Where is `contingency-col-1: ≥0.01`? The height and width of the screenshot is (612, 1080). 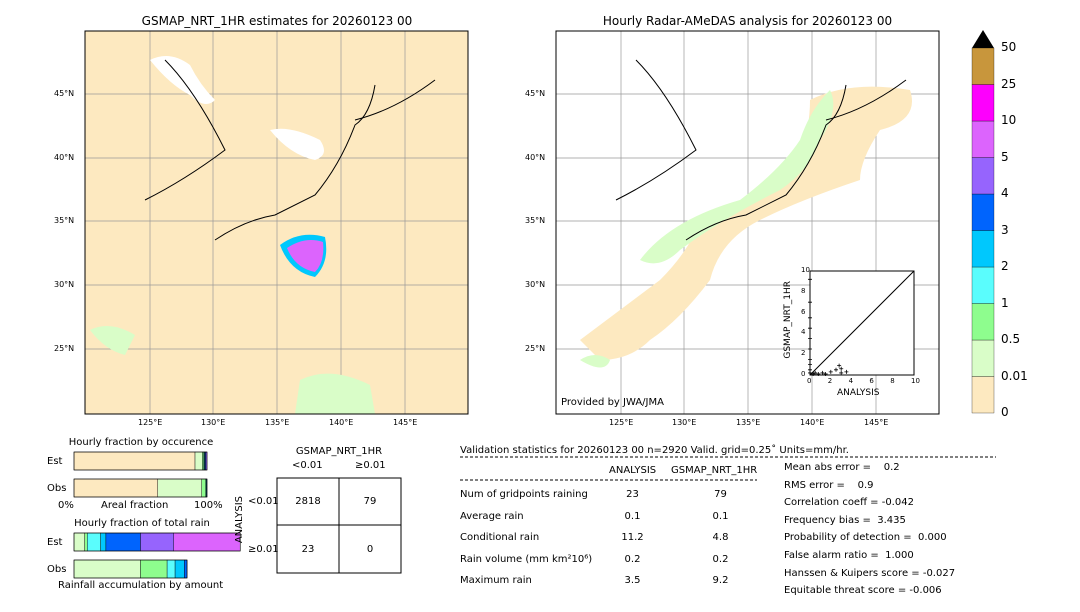 contingency-col-1: ≥0.01 is located at coordinates (370, 465).